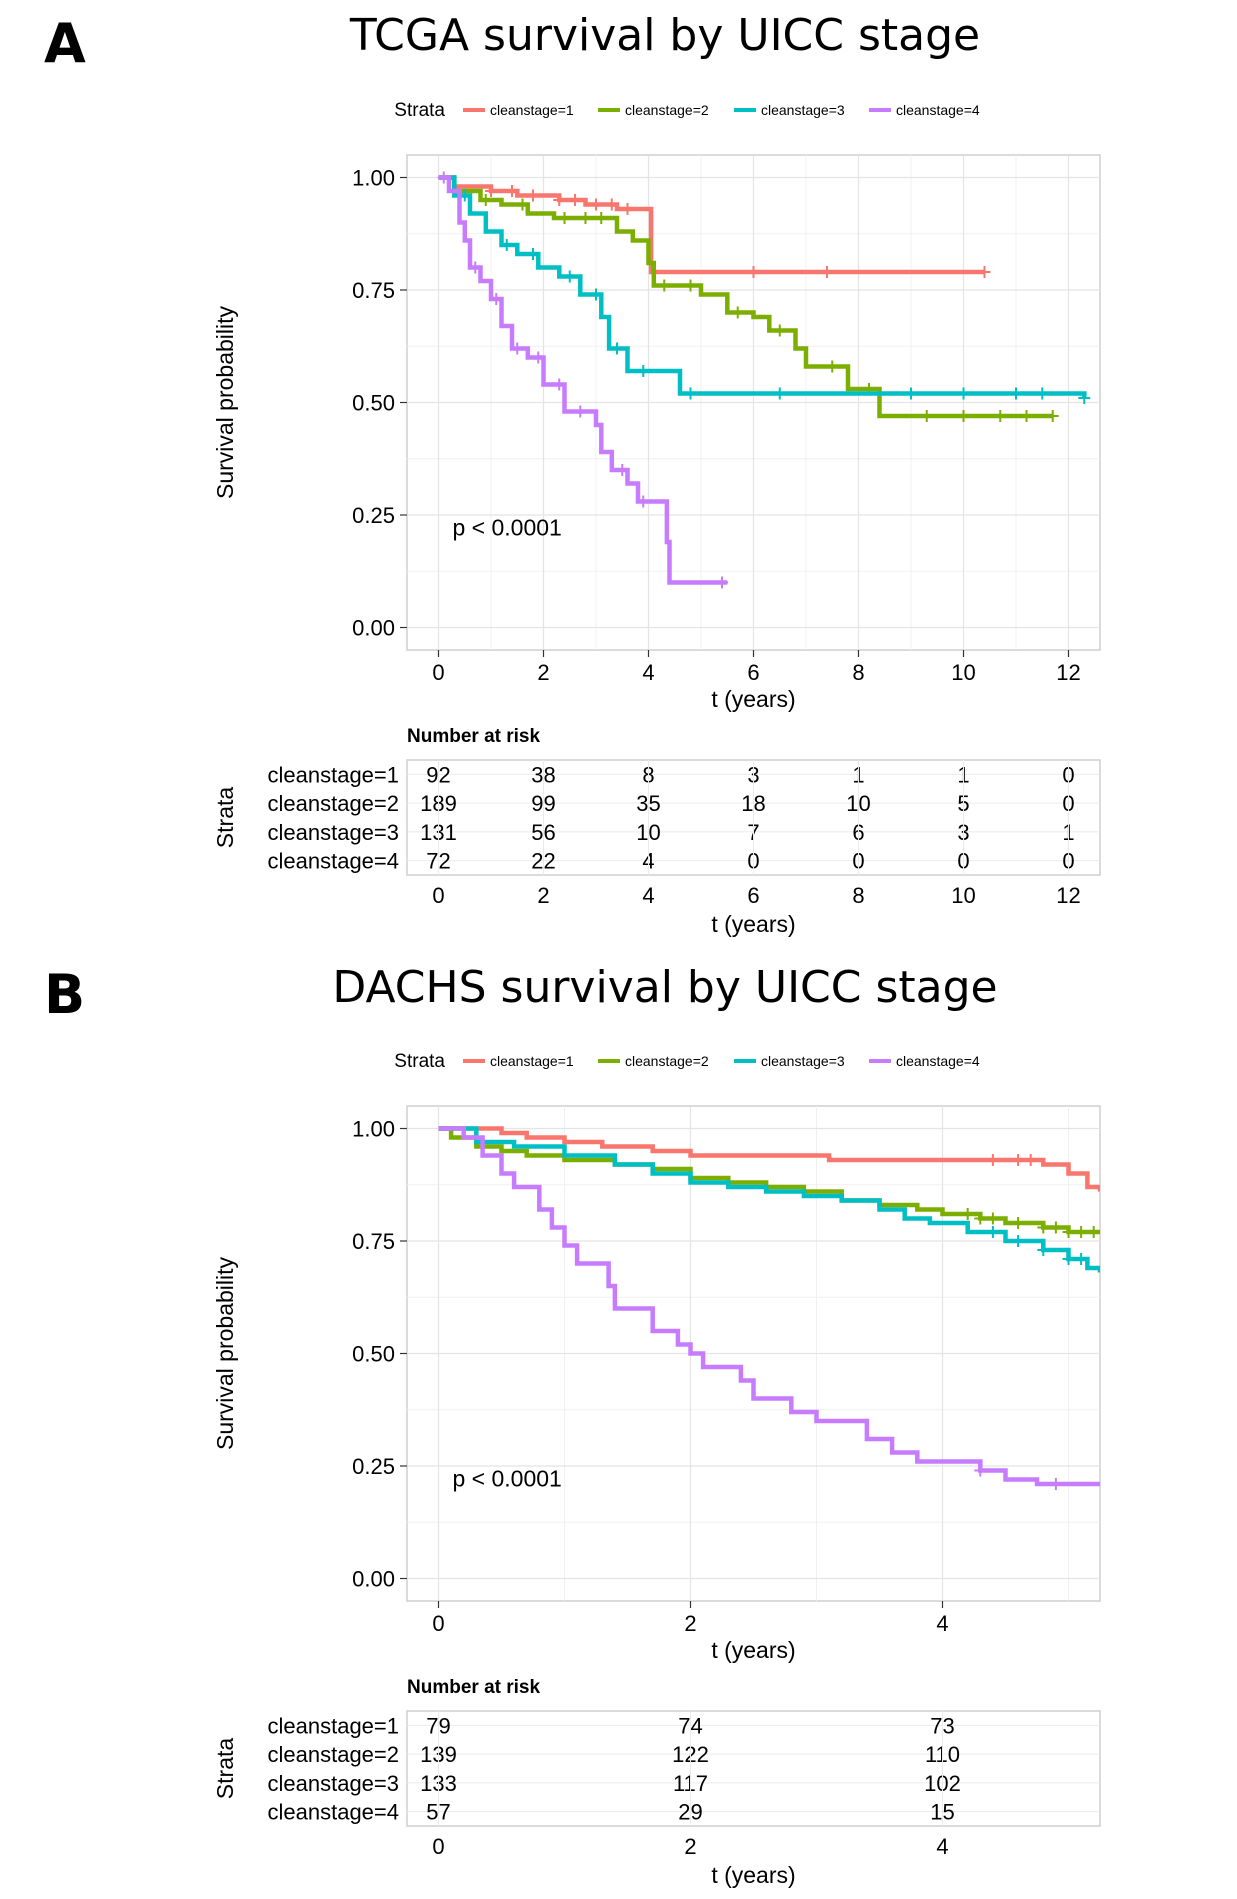 This screenshot has width=1237, height=1899. Describe the element at coordinates (942, 1623) in the screenshot. I see `x-tick-label: 4` at that location.